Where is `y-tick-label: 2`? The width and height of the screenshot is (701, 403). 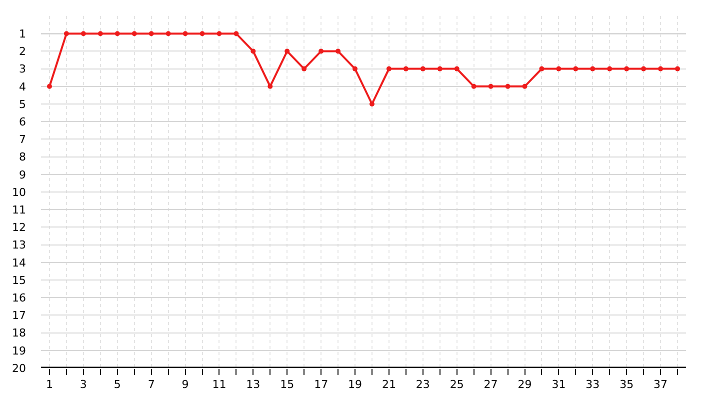 y-tick-label: 2 is located at coordinates (22, 51).